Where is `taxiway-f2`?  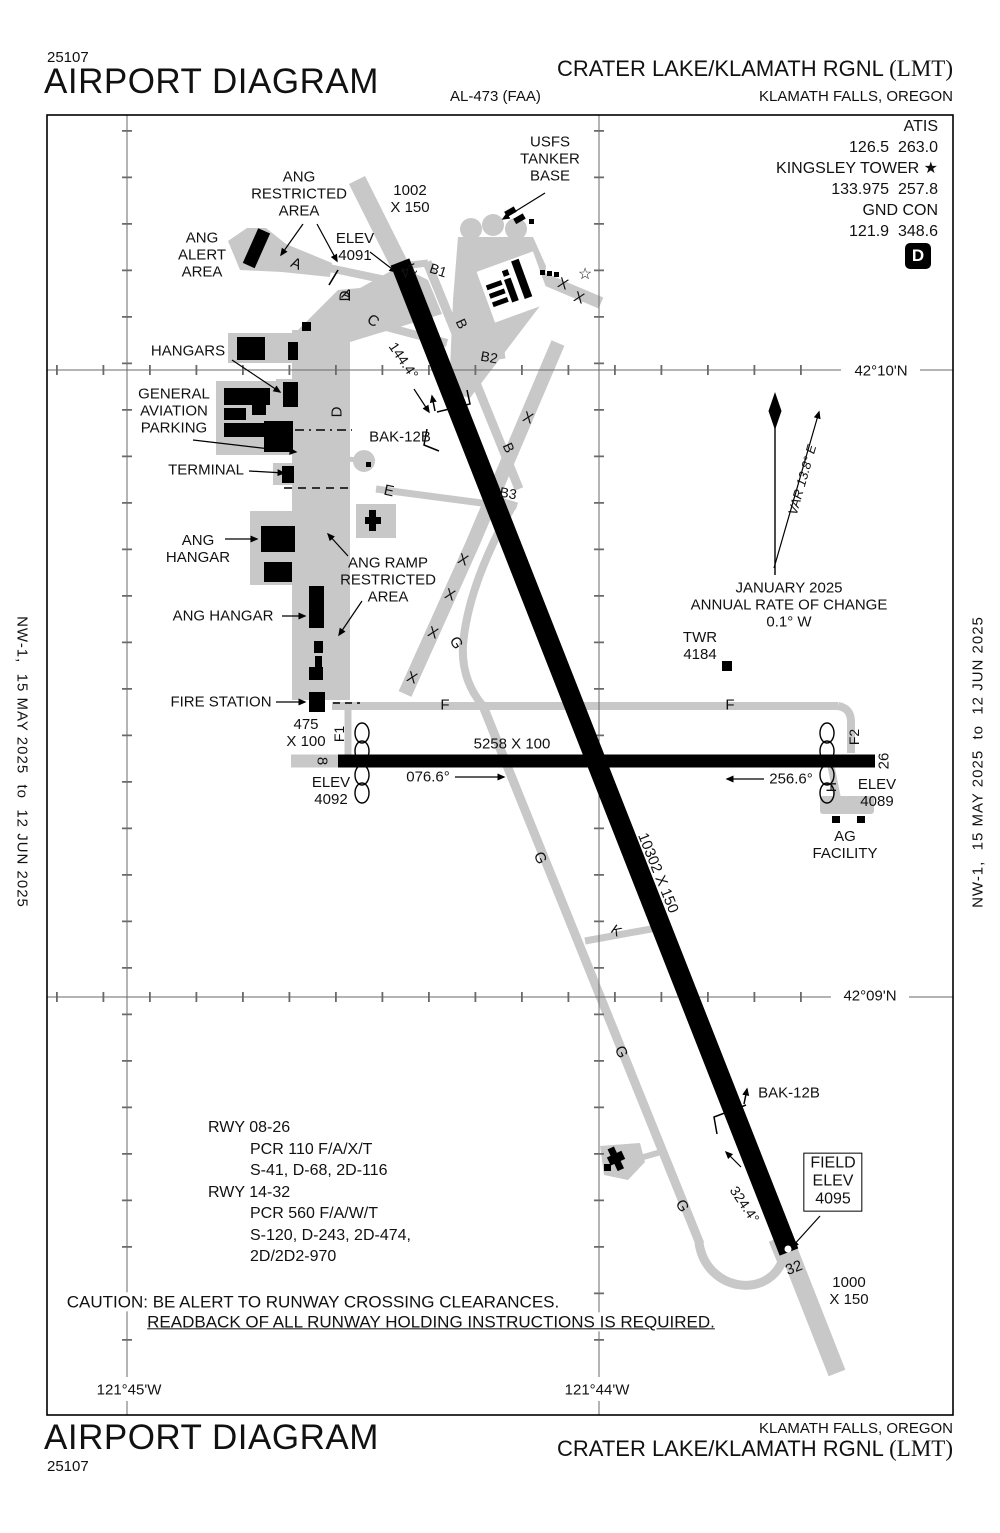
taxiway-f2 is located at coordinates (846, 727).